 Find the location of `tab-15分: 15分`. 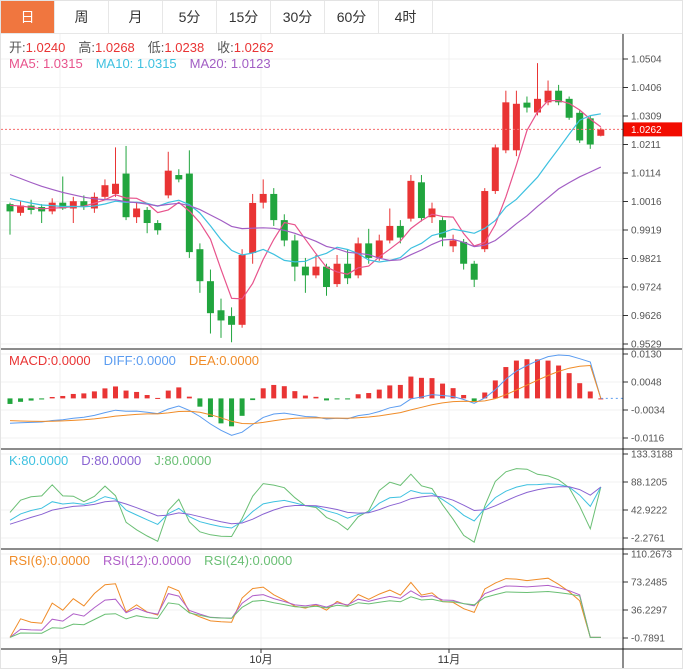

tab-15分: 15分 is located at coordinates (244, 17).